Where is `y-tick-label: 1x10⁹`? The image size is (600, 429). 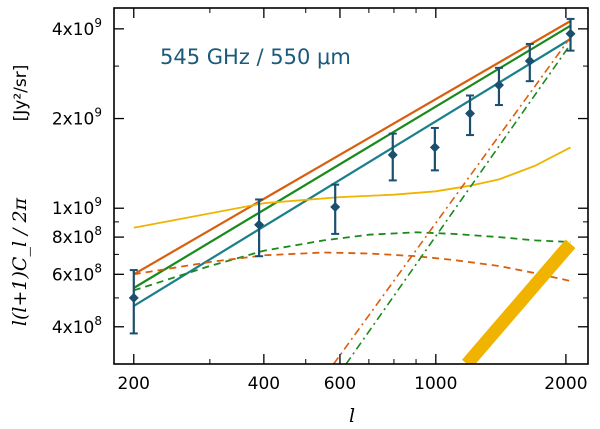 y-tick-label: 1x10⁹ is located at coordinates (77, 207).